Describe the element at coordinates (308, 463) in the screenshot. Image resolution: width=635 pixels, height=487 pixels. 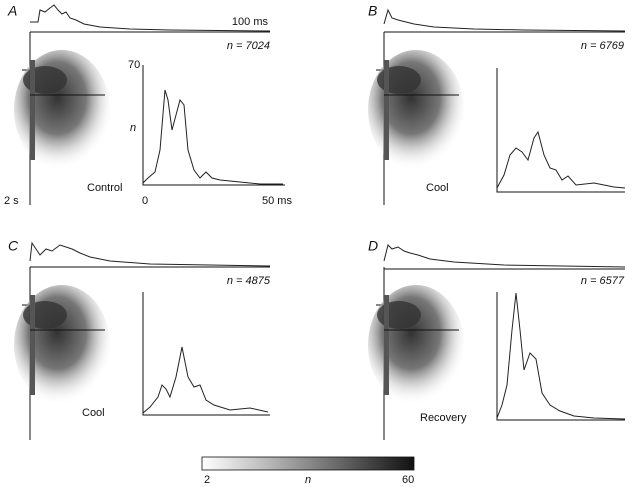
I see `colorbar-scale` at that location.